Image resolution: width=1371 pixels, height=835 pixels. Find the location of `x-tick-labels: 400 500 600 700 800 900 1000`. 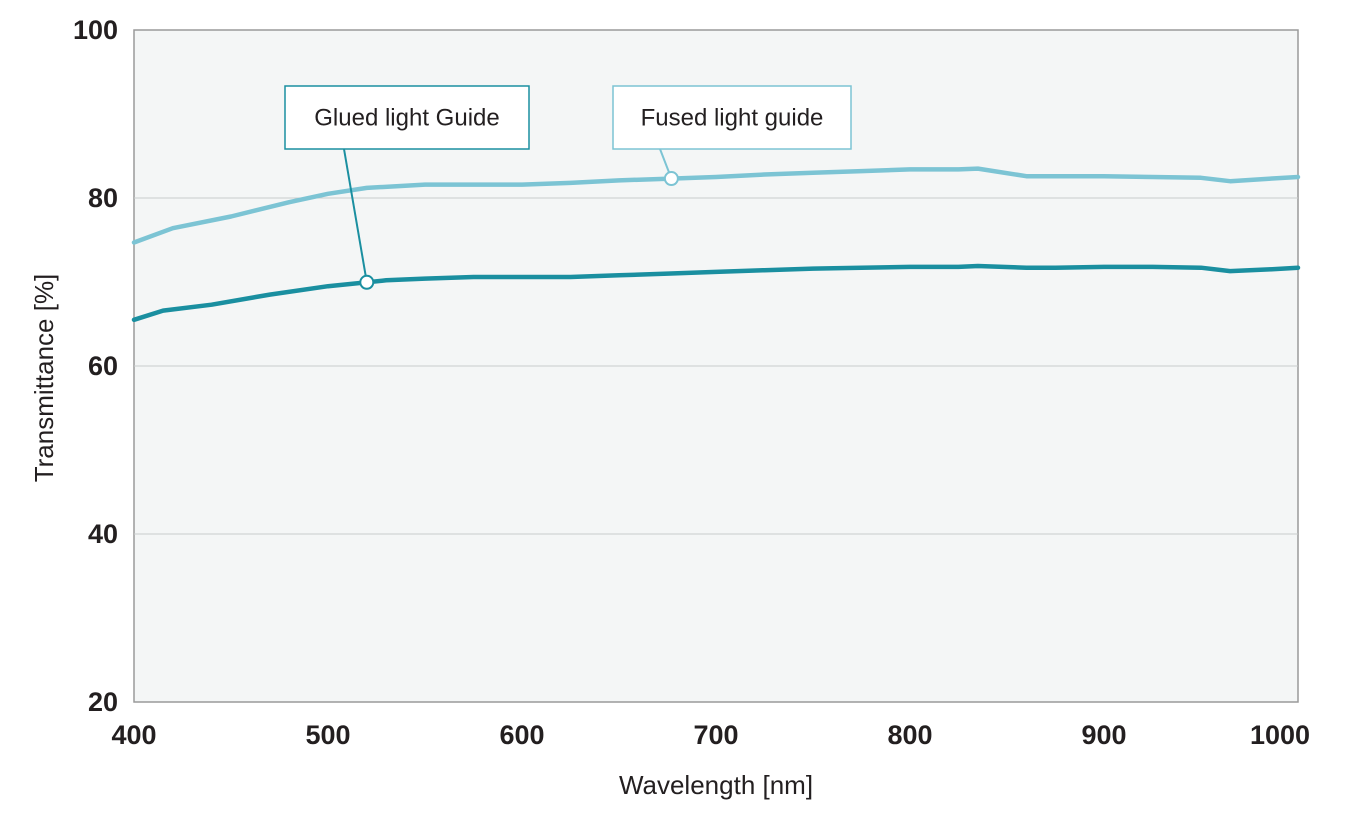

x-tick-labels: 400 500 600 700 800 900 1000 is located at coordinates (710, 735).